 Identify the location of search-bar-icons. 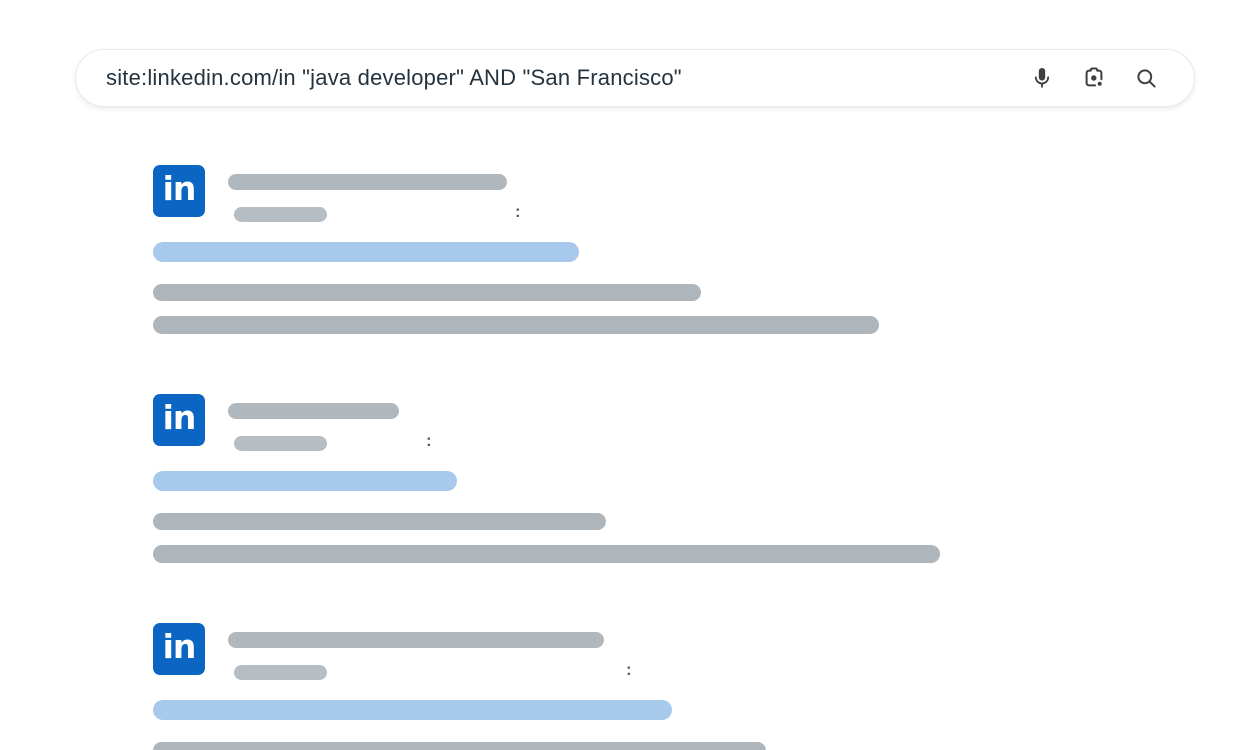
(1094, 78).